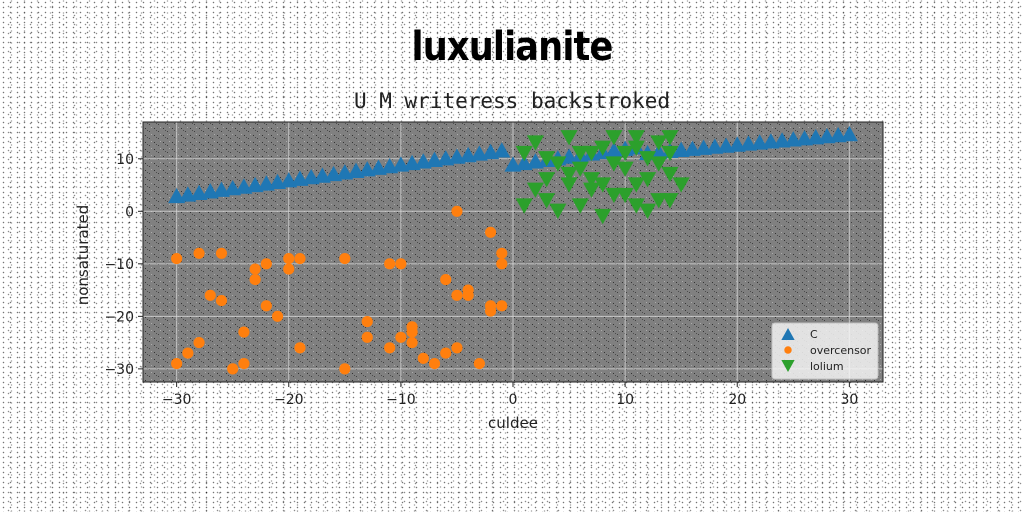  I want to click on x-tick-label: −10, so click(401, 400).